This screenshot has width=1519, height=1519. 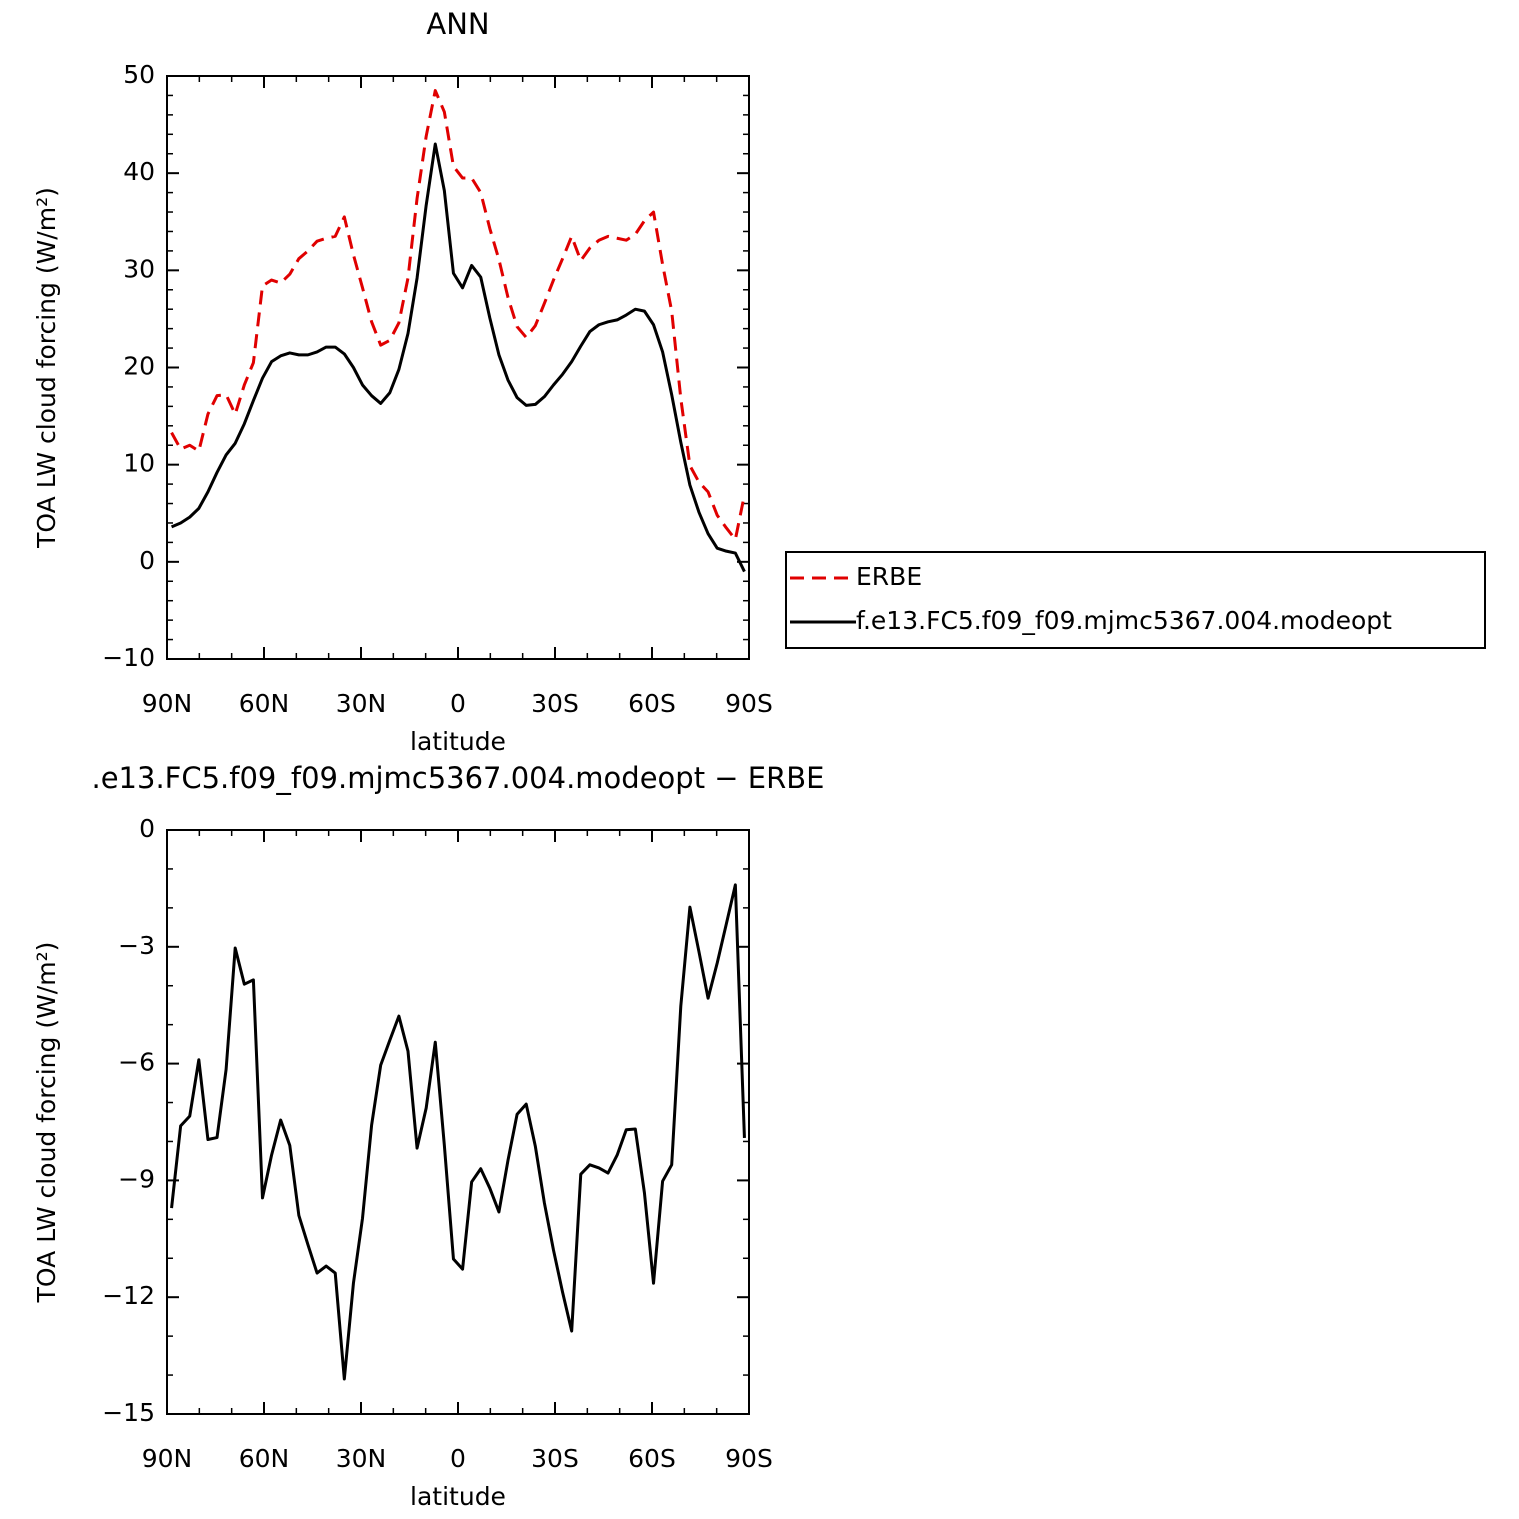 I want to click on y-tick-label: 30, so click(x=139, y=268).